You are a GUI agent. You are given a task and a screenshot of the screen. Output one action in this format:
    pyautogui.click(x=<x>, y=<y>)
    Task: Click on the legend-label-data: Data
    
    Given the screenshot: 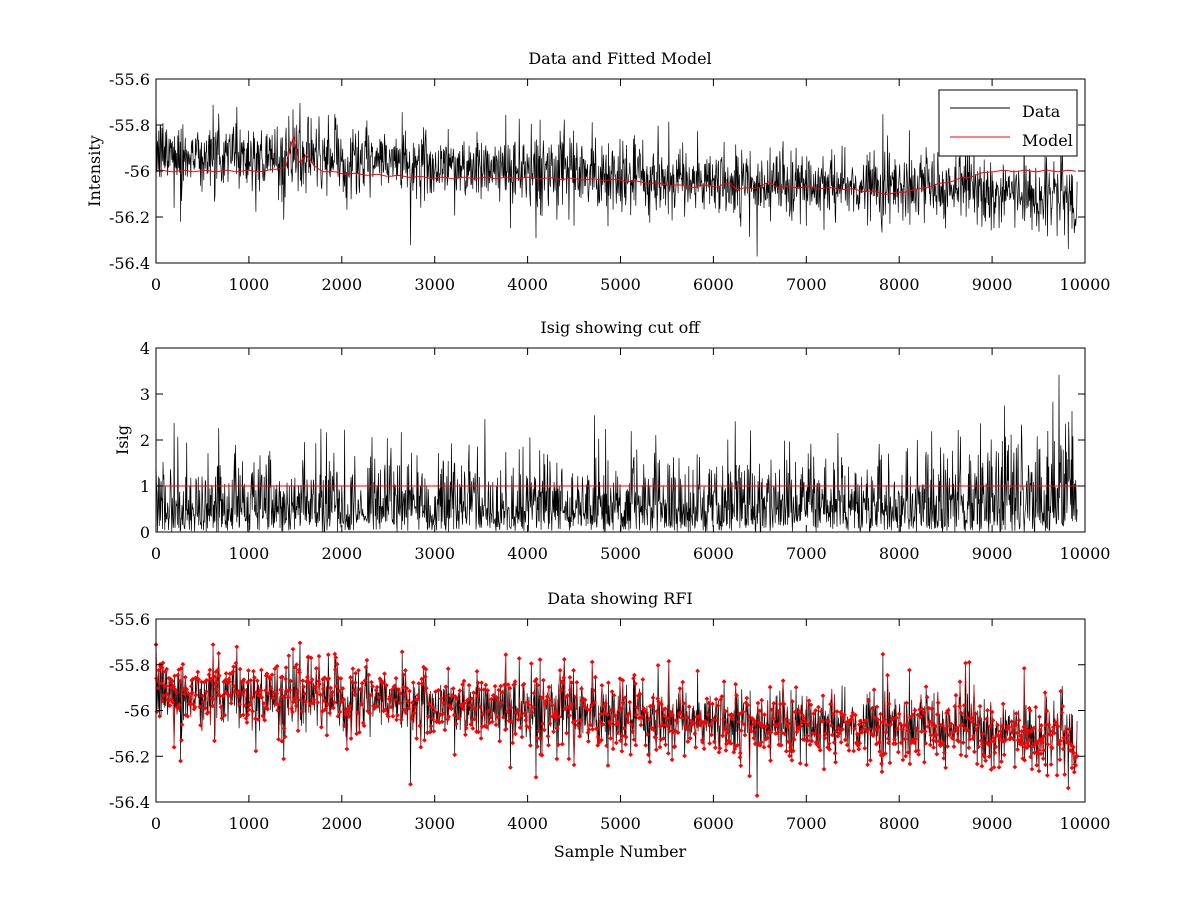 What is the action you would take?
    pyautogui.click(x=1041, y=111)
    